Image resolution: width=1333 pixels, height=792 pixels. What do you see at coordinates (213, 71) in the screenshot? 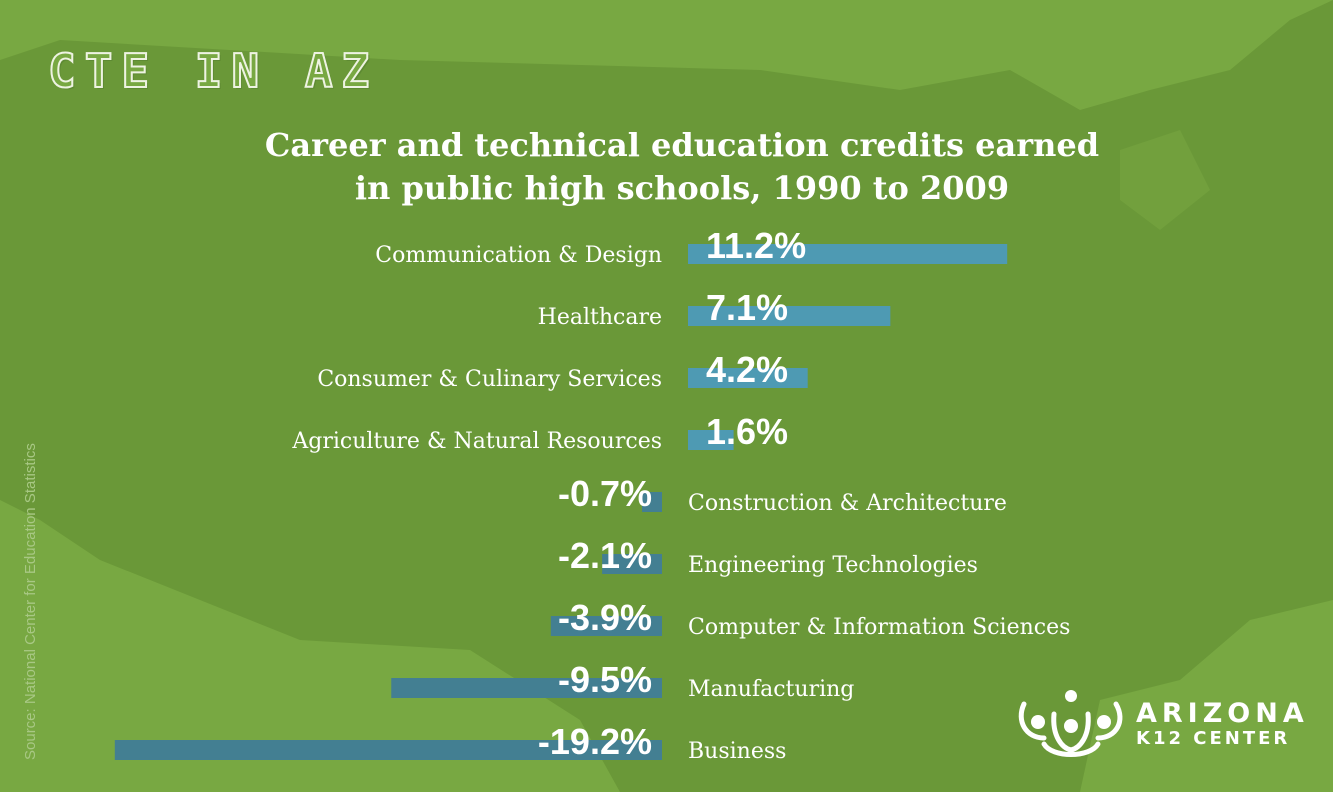
I see `header-title: CTE IN AZ` at bounding box center [213, 71].